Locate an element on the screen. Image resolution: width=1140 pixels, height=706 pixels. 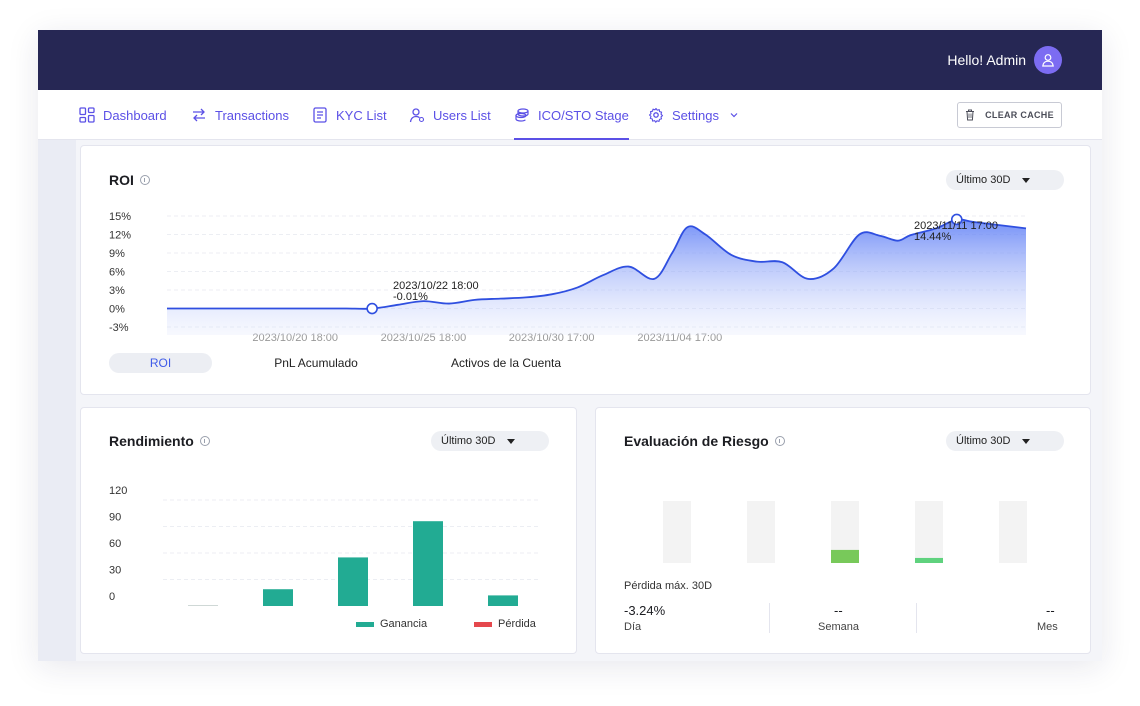
stat-week-label: Semana is located at coordinates (838, 627).